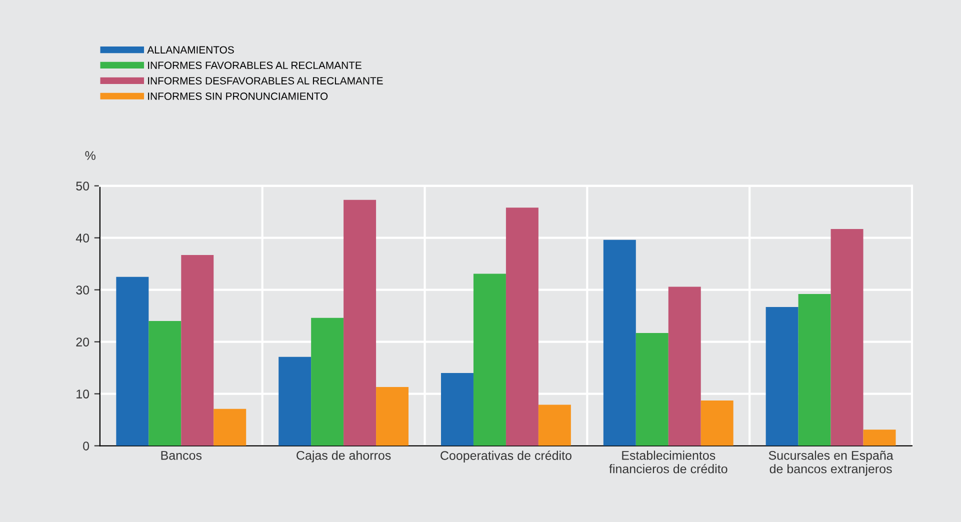  What do you see at coordinates (83, 290) in the screenshot?
I see `y-tick-label: 30` at bounding box center [83, 290].